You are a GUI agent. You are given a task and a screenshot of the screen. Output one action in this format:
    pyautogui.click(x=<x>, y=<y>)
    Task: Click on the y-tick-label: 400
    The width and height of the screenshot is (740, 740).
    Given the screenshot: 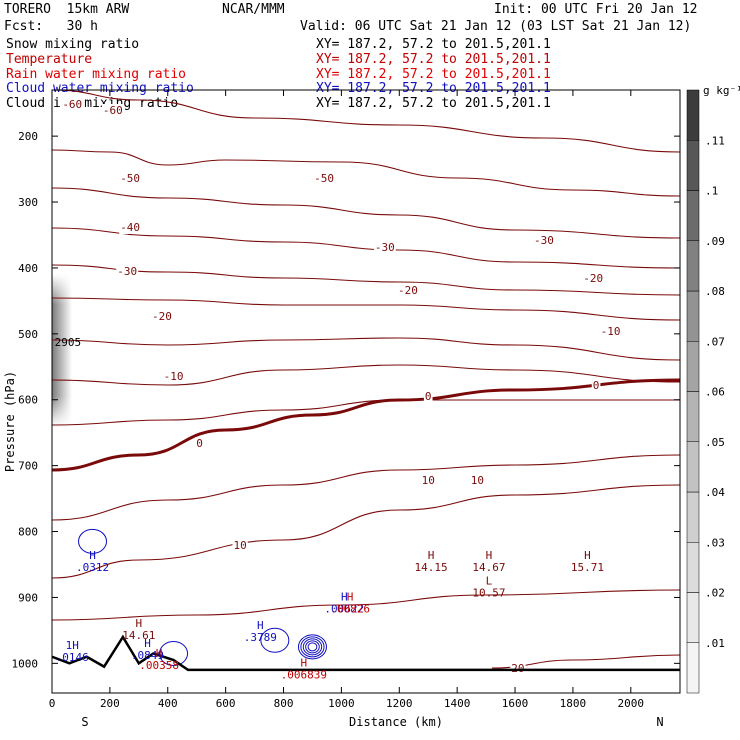 What is the action you would take?
    pyautogui.click(x=28, y=268)
    